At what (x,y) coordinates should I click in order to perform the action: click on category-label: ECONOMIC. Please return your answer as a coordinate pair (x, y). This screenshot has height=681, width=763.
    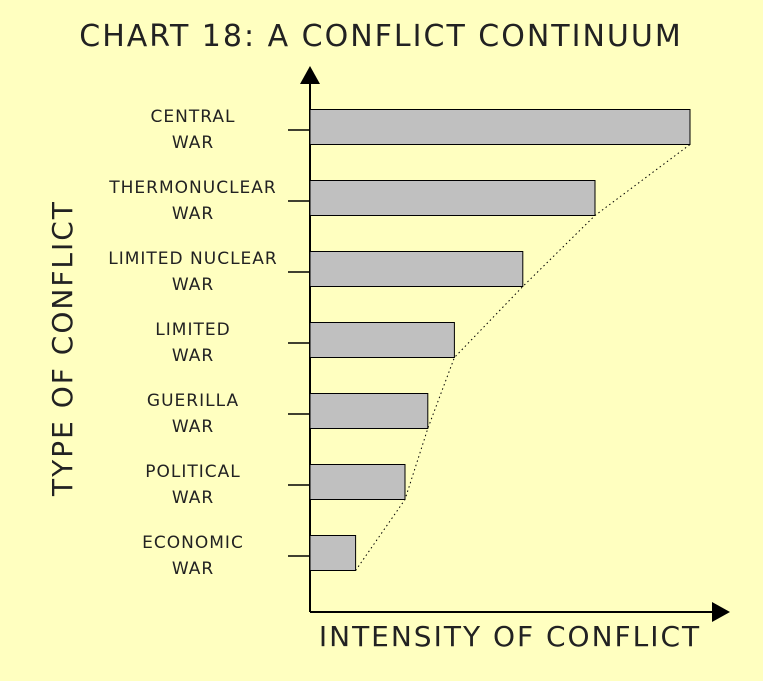
    Looking at the image, I should click on (193, 543).